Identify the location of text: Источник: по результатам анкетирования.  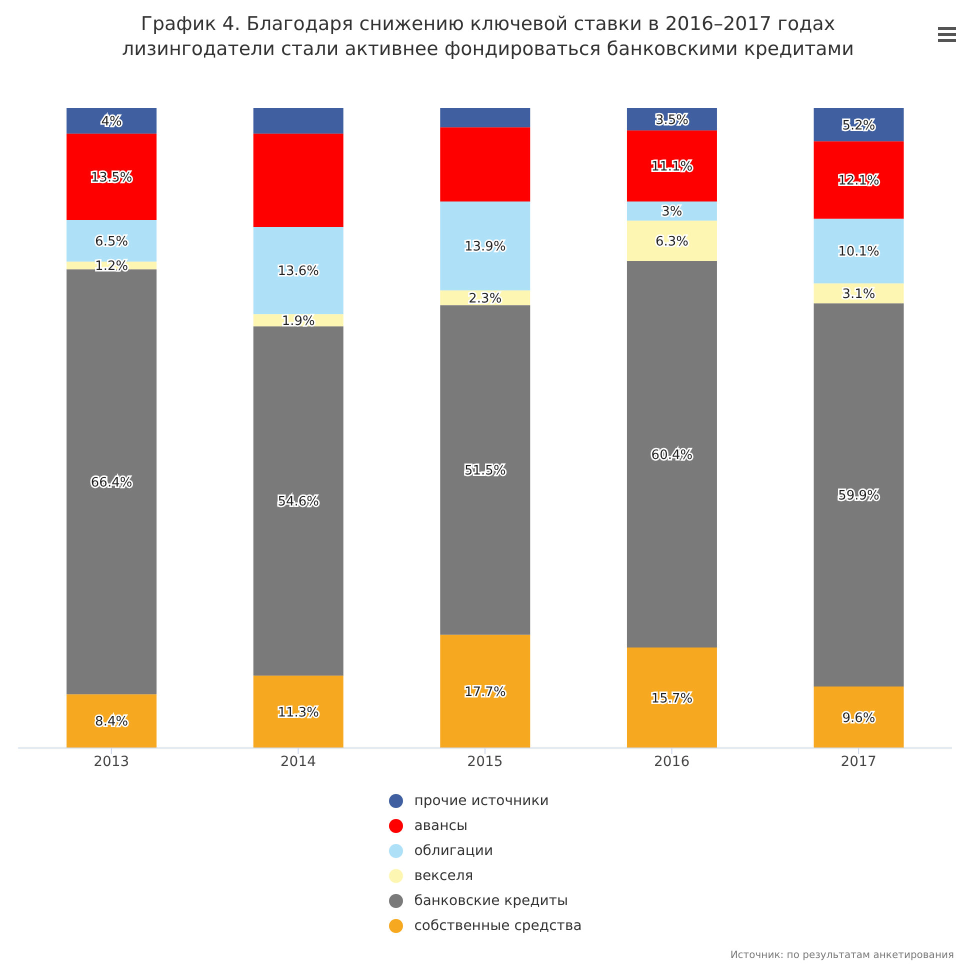
(842, 955).